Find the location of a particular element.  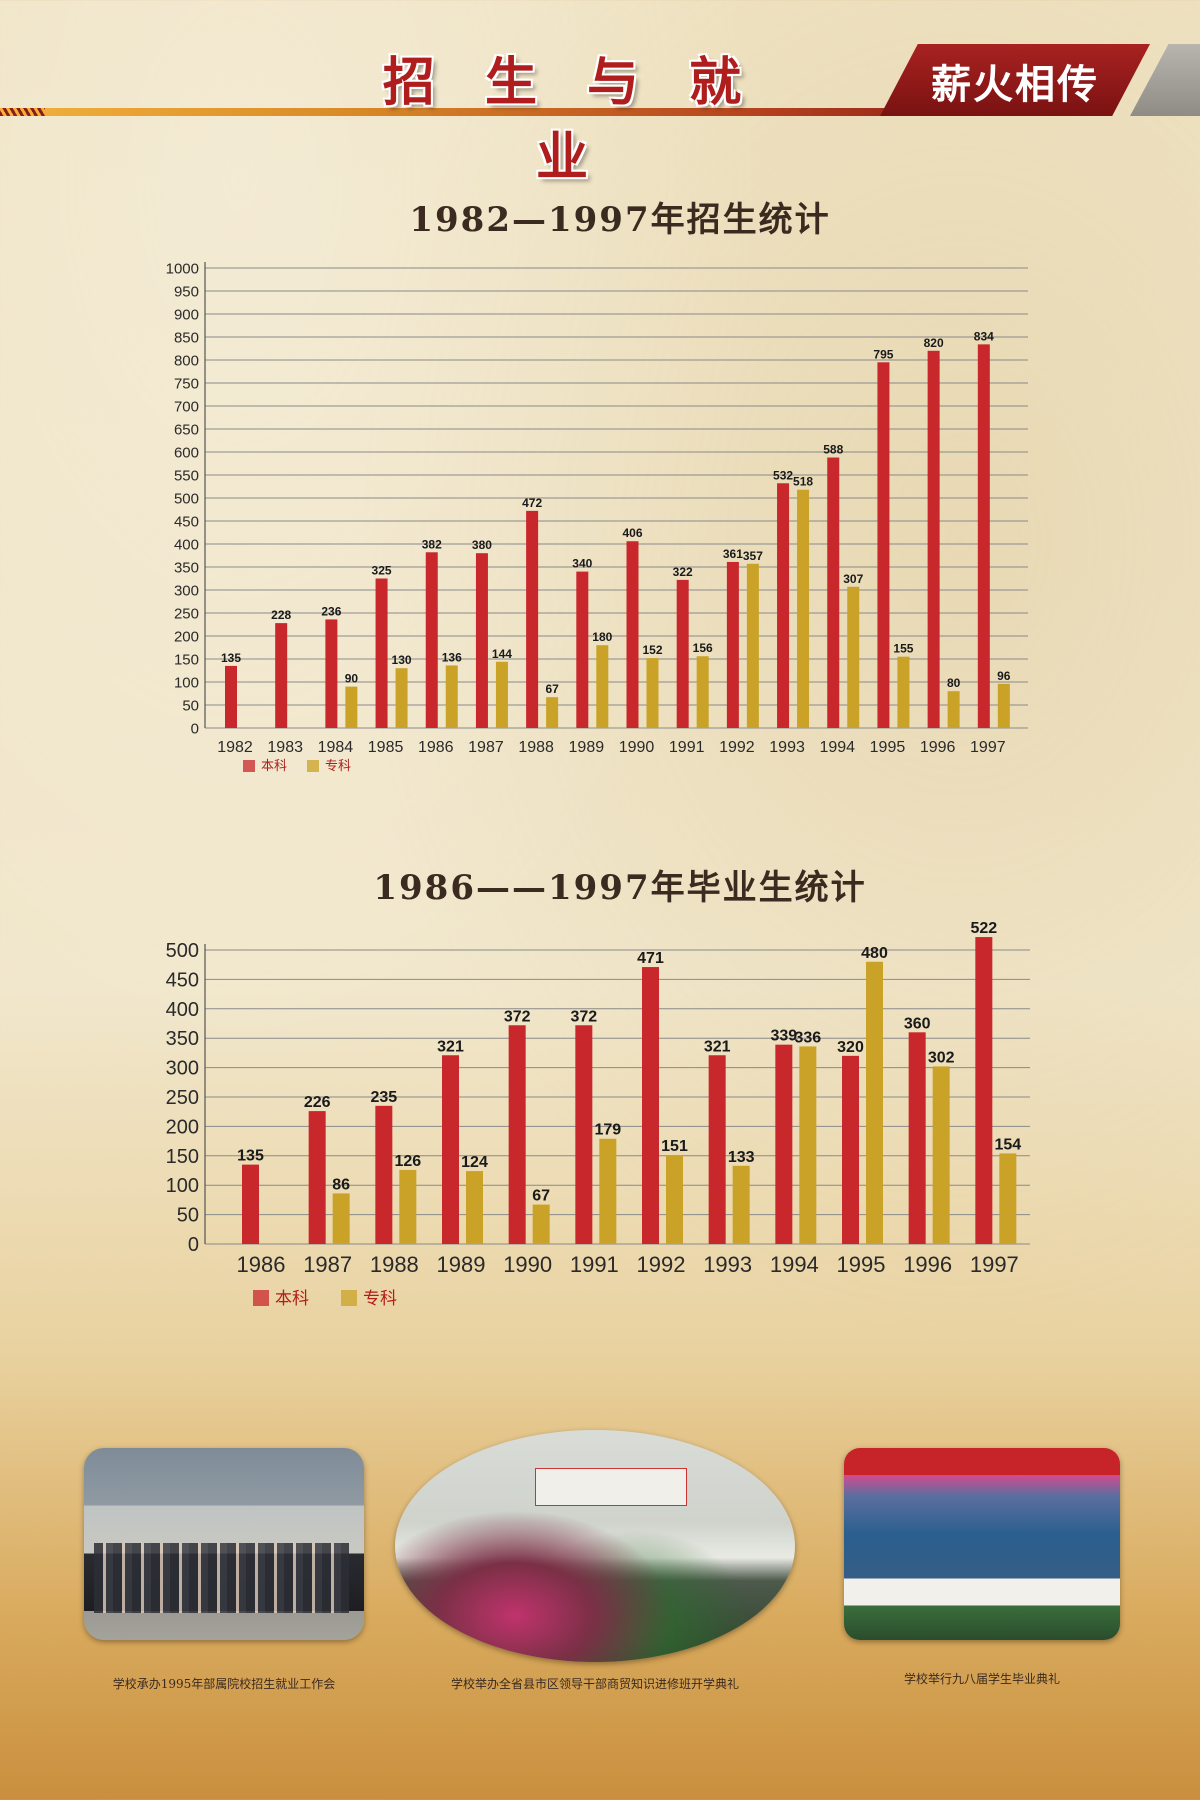

photo-work-conference is located at coordinates (224, 1544).